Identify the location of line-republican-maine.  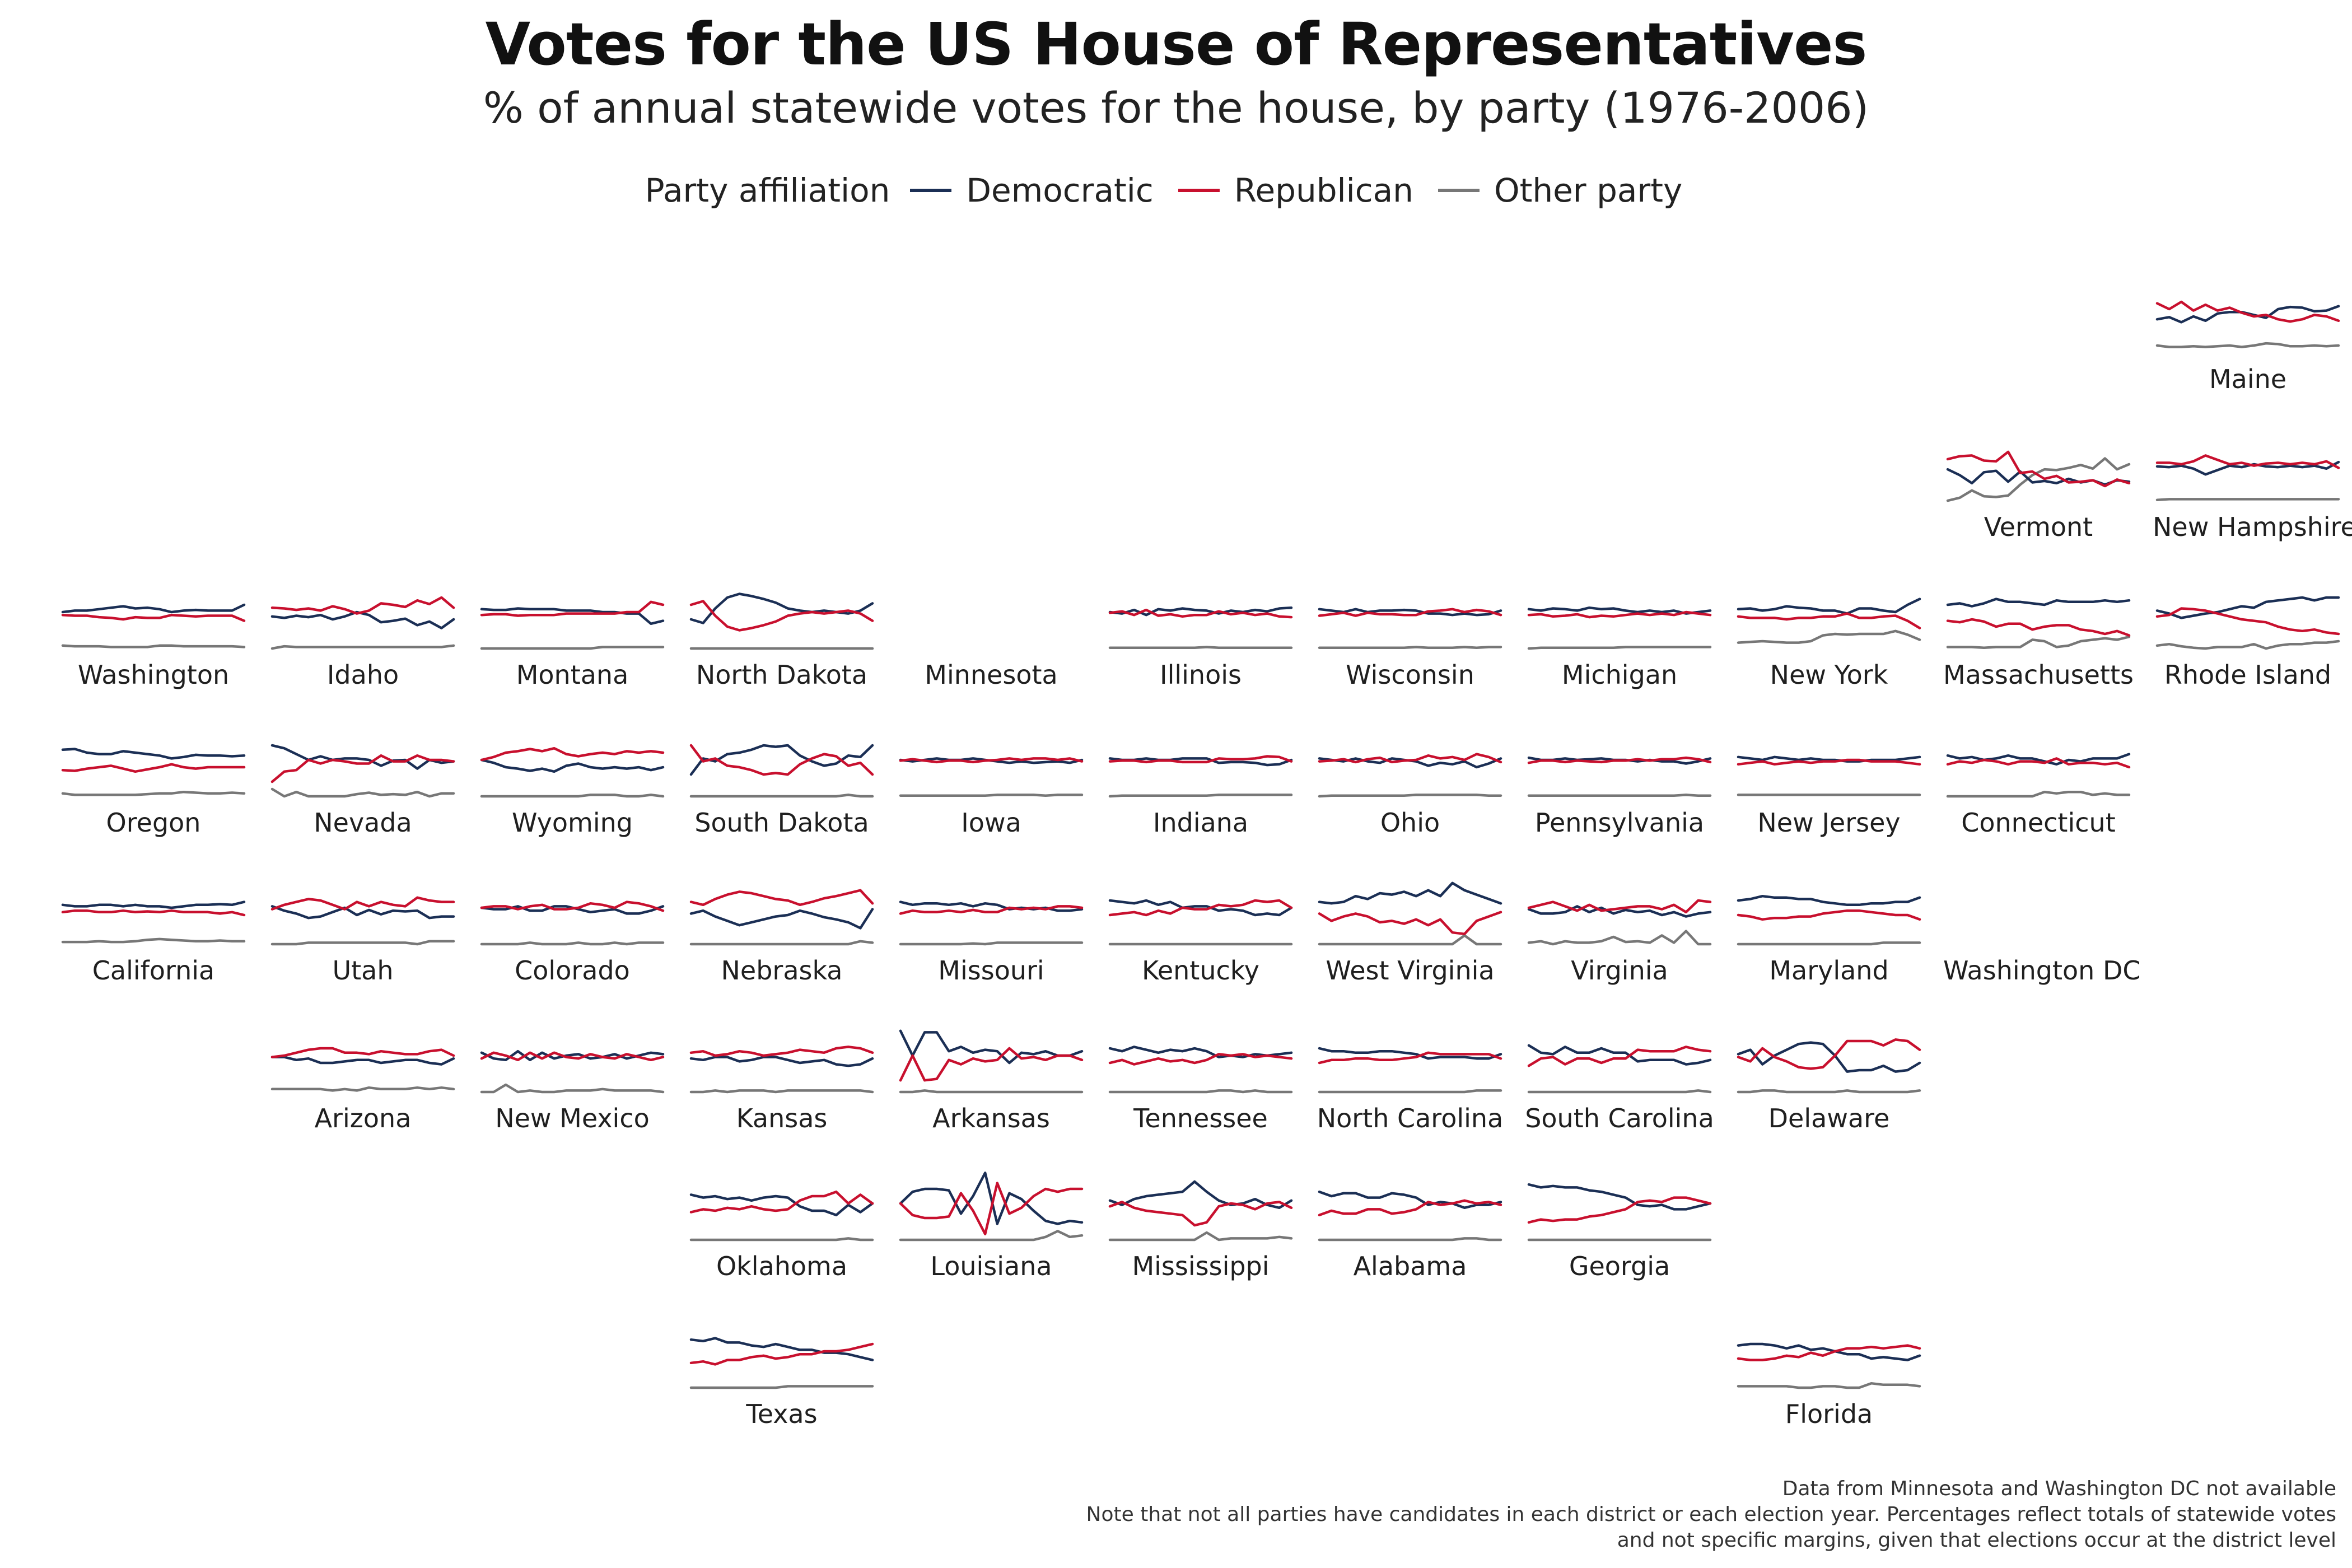
(2248, 312).